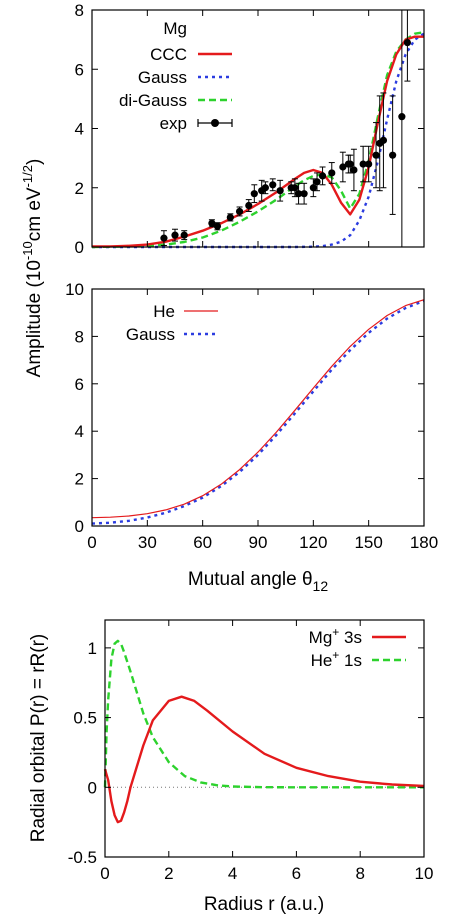 The image size is (449, 919). Describe the element at coordinates (175, 28) in the screenshot. I see `legend-mg-title: Mg` at that location.